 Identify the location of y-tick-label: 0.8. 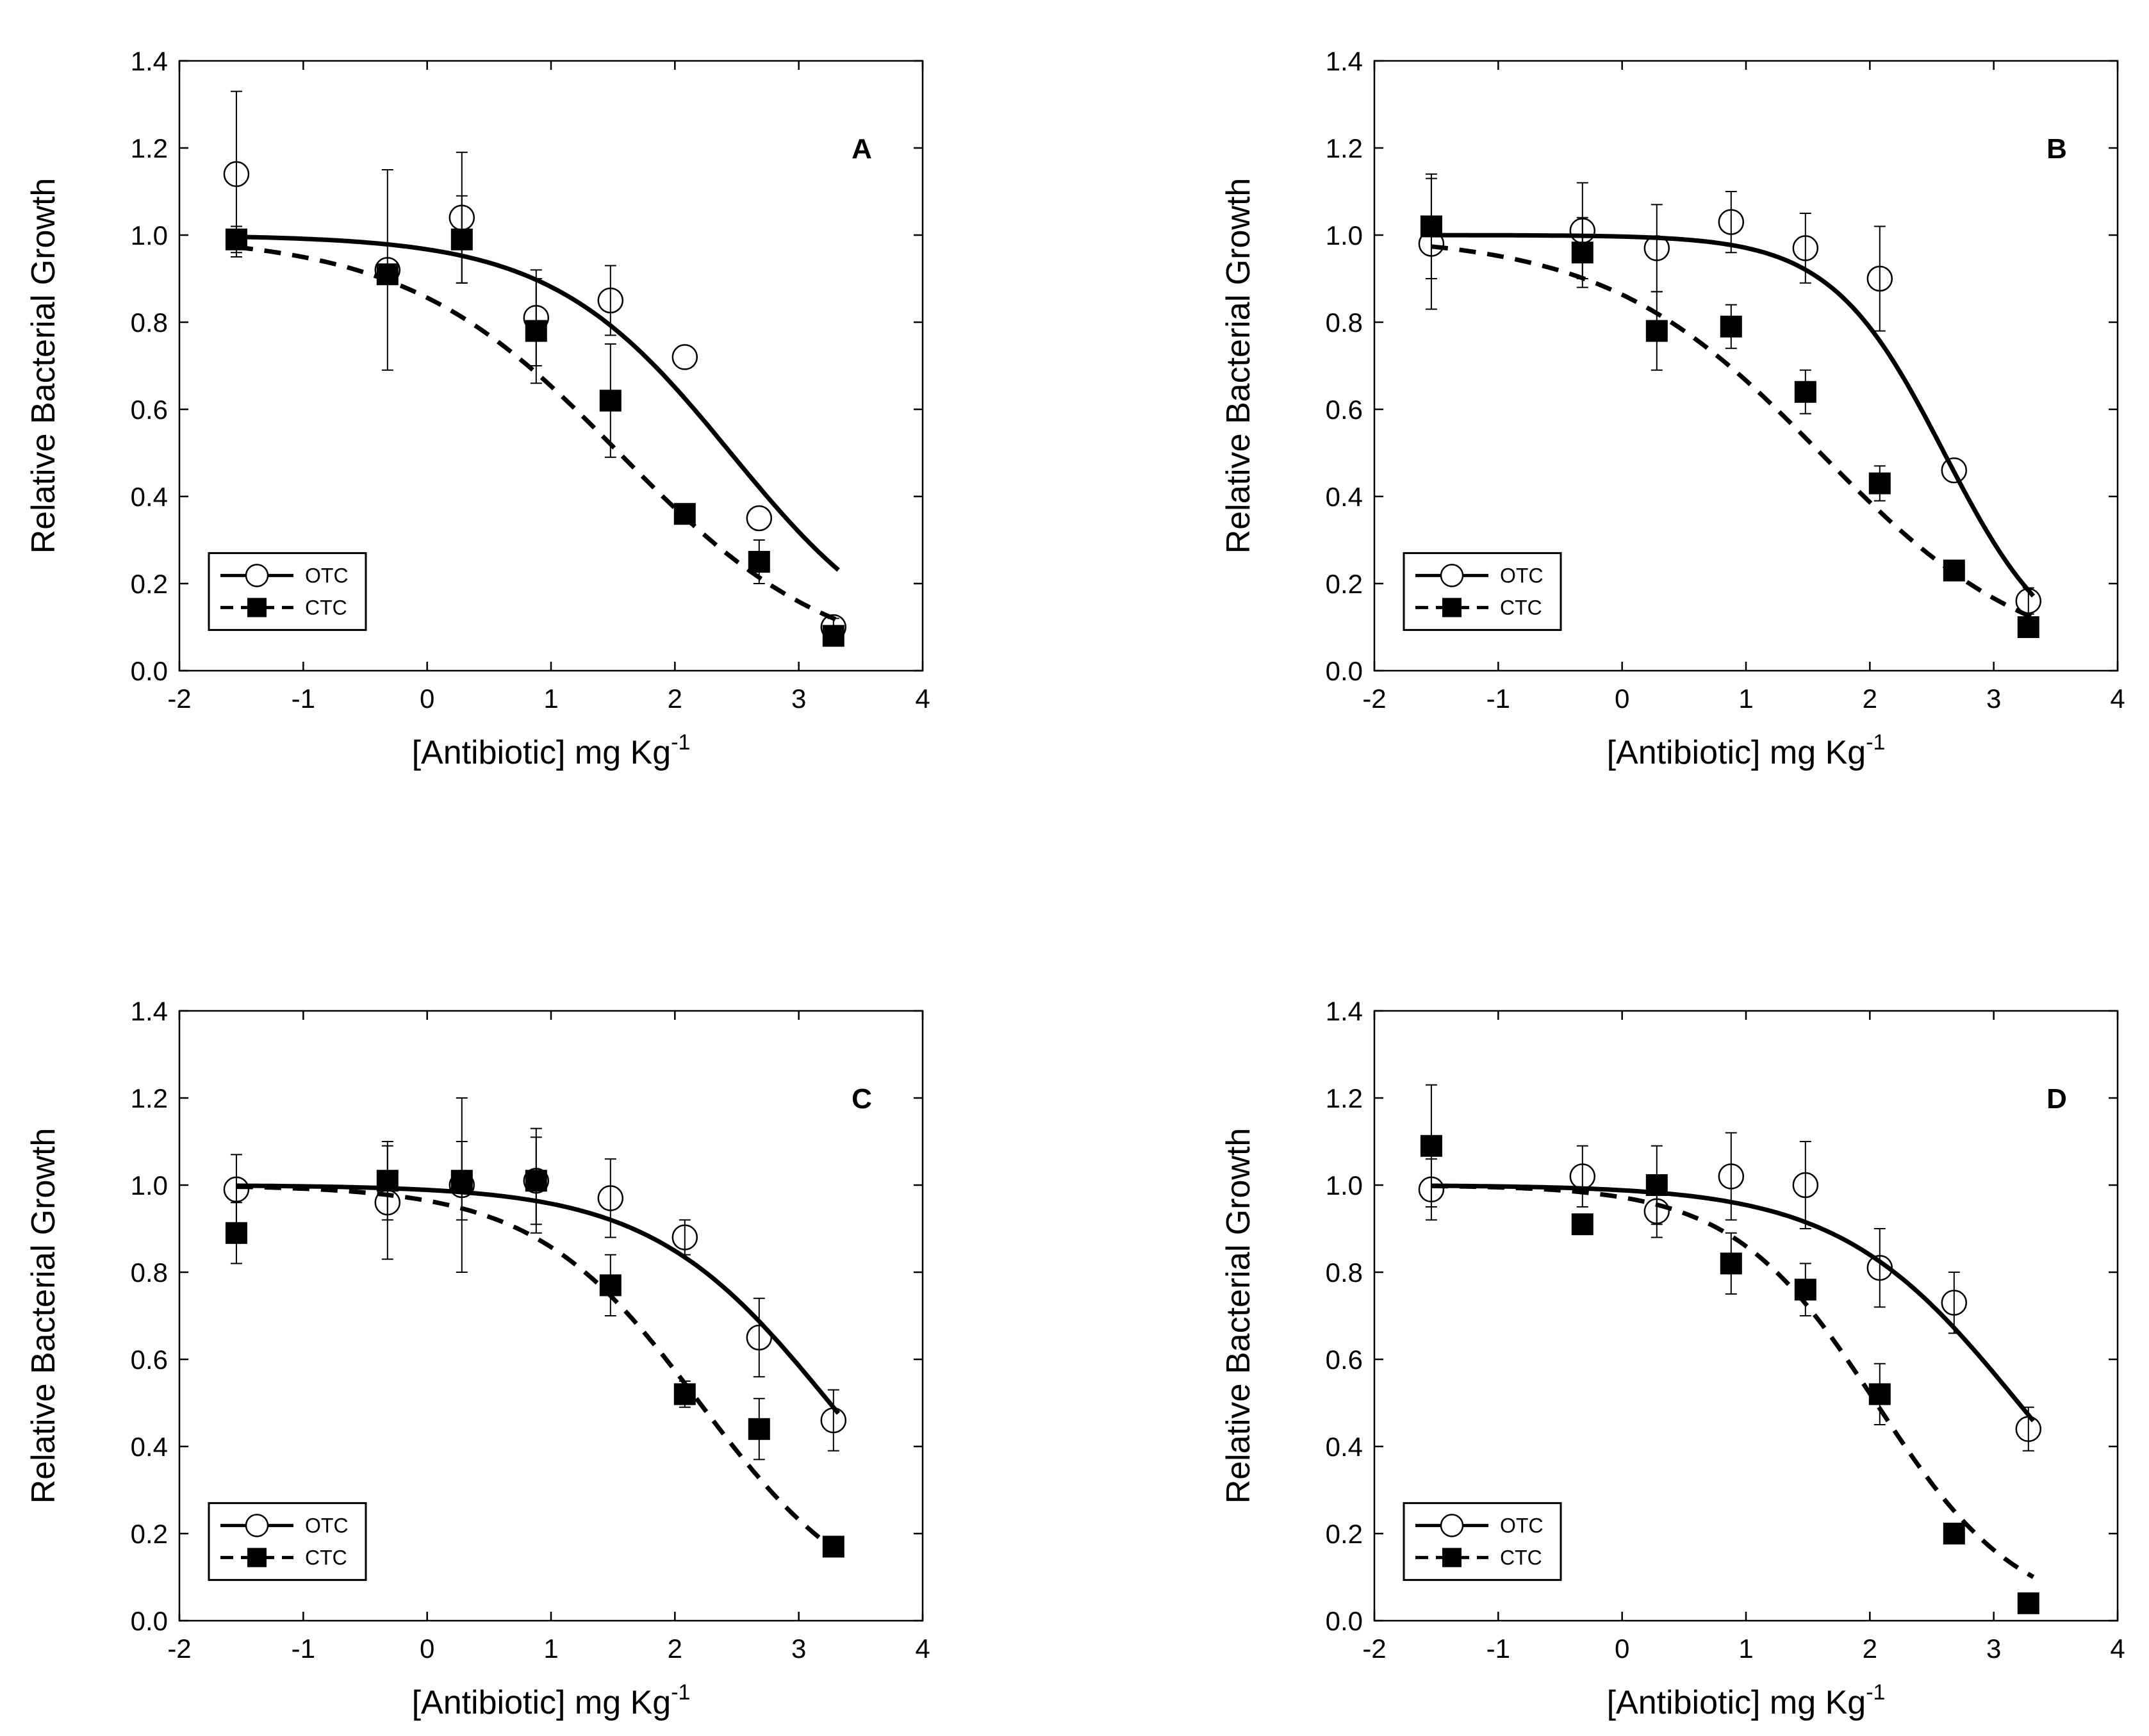
(1344, 1272).